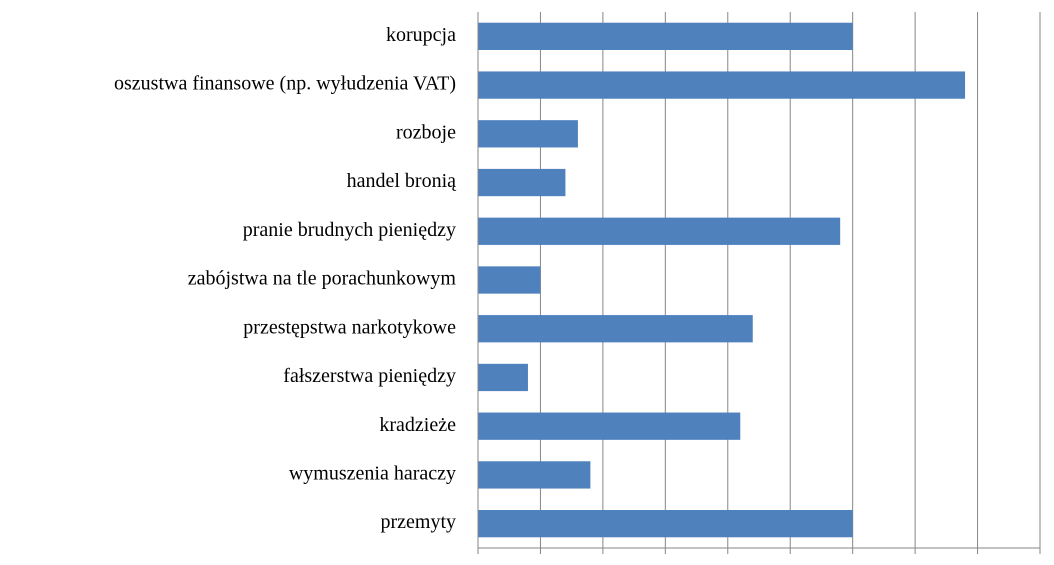 The height and width of the screenshot is (565, 1054). Describe the element at coordinates (369, 376) in the screenshot. I see `y-tick-label: fałszerstwa pieniędzy` at that location.